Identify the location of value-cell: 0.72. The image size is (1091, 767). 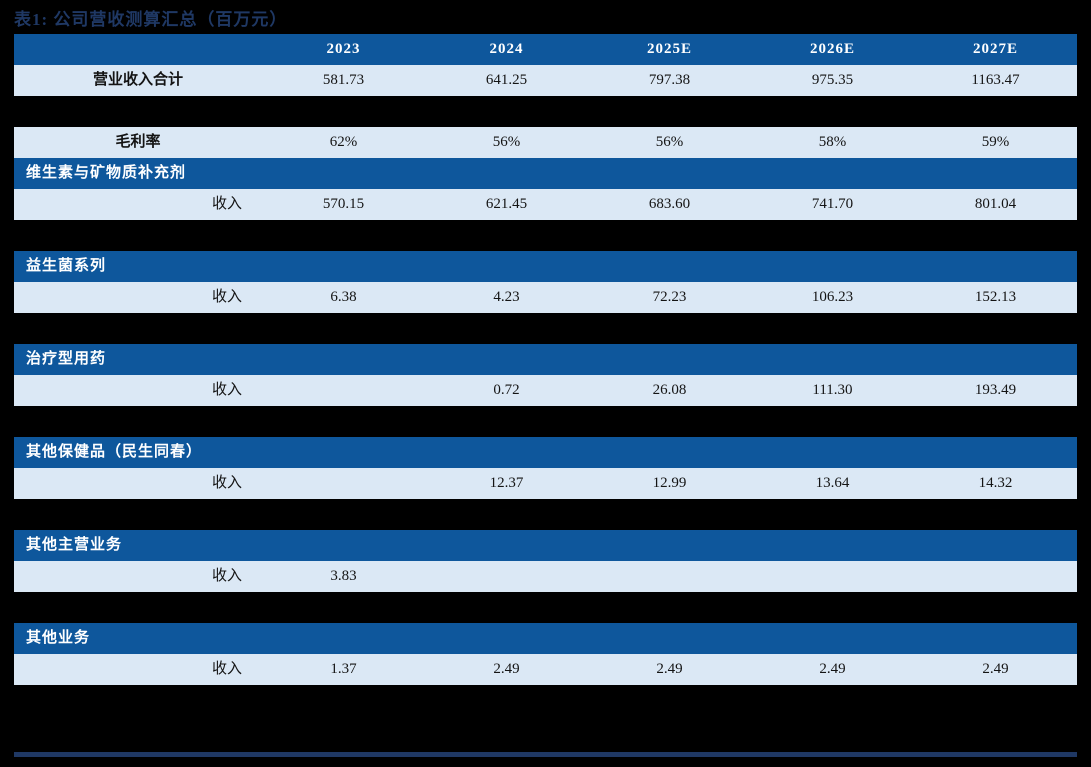
(506, 390).